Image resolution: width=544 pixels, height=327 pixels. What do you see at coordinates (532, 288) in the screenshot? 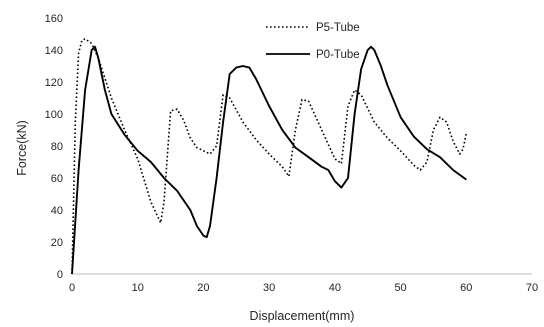
I see `x-tick-label: 70` at bounding box center [532, 288].